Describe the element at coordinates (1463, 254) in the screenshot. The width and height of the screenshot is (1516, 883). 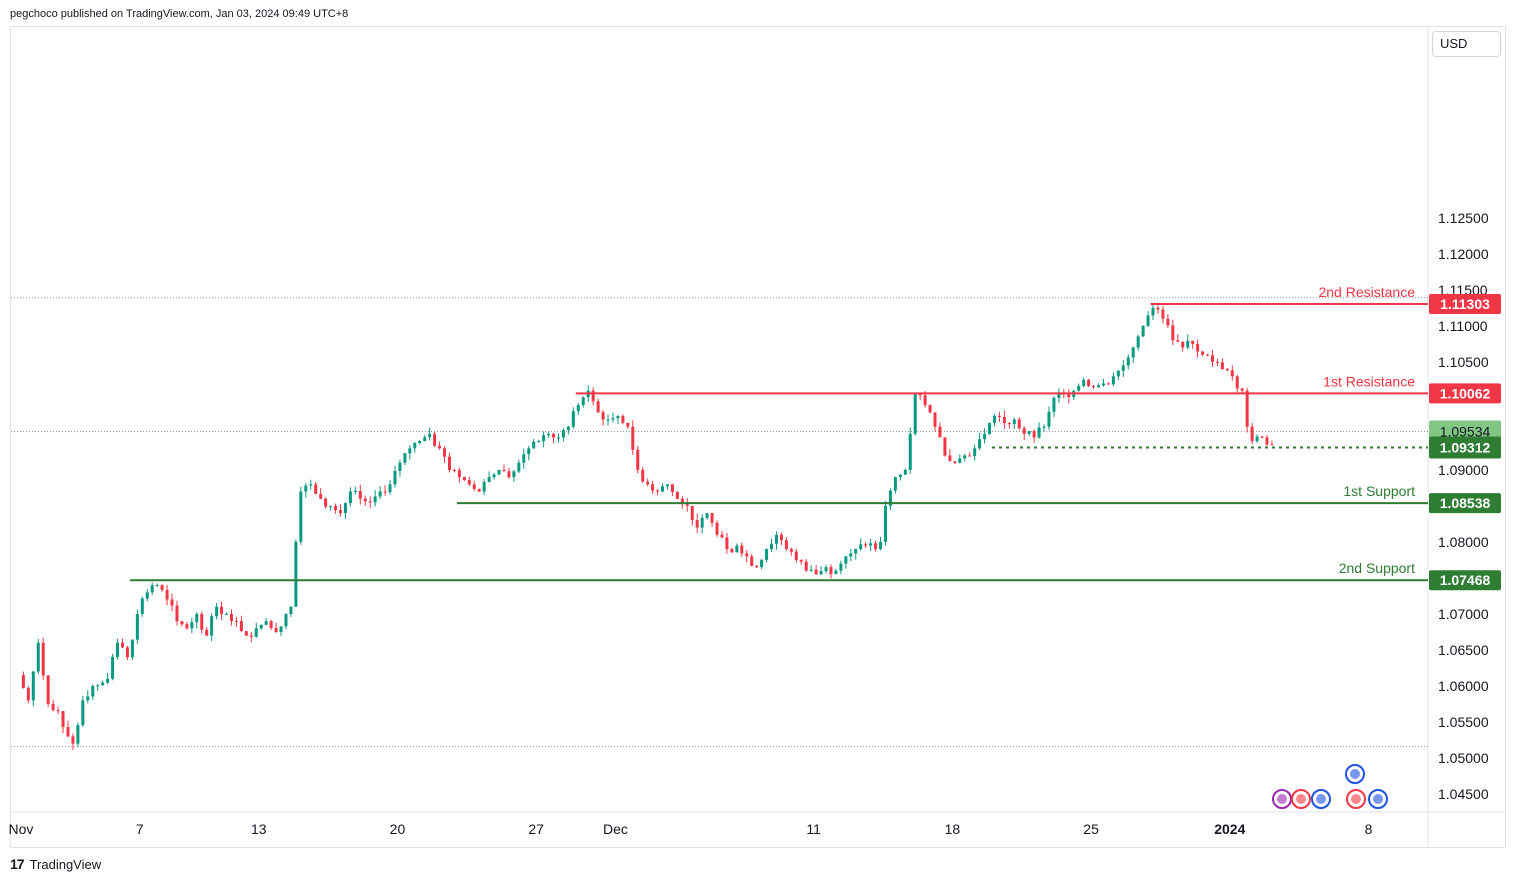
I see `price-tick-label: 1.12000` at that location.